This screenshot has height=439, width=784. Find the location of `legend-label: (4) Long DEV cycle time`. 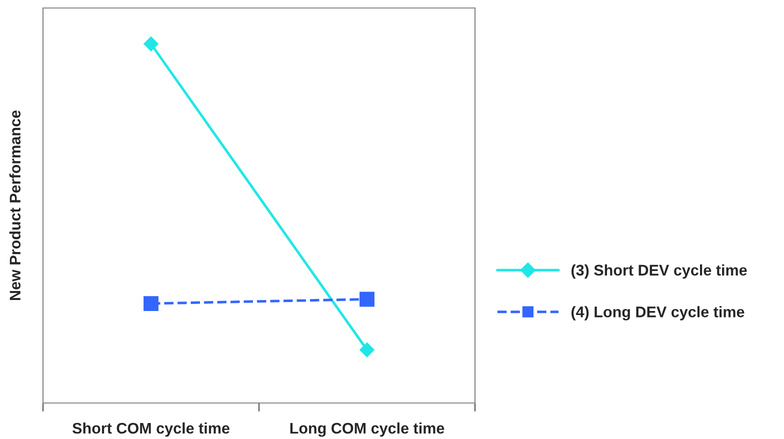

legend-label: (4) Long DEV cycle time is located at coordinates (657, 313).